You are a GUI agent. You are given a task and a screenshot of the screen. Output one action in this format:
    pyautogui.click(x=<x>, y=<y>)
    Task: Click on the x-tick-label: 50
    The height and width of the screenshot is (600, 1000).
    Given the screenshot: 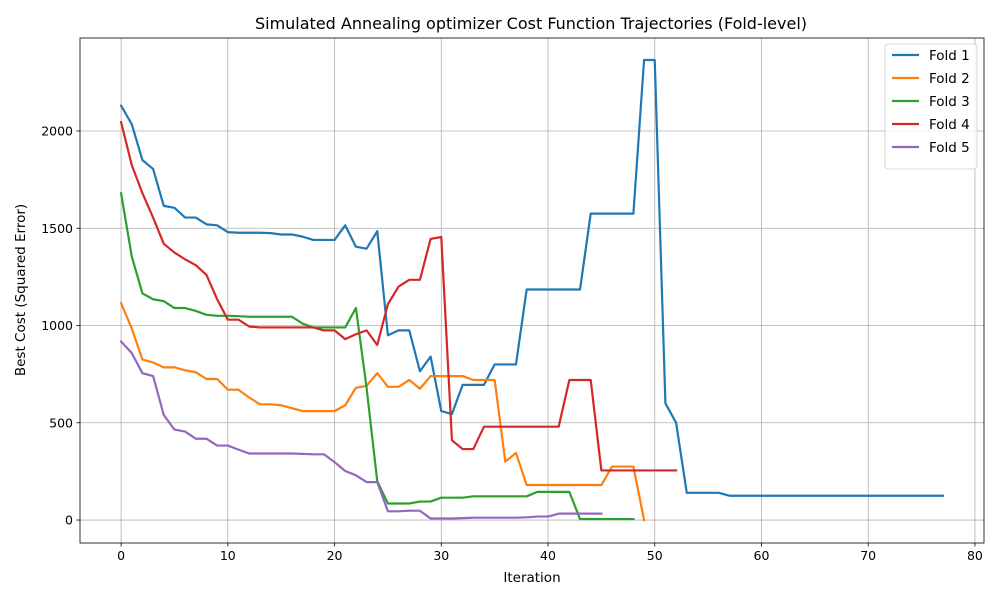 What is the action you would take?
    pyautogui.click(x=655, y=555)
    